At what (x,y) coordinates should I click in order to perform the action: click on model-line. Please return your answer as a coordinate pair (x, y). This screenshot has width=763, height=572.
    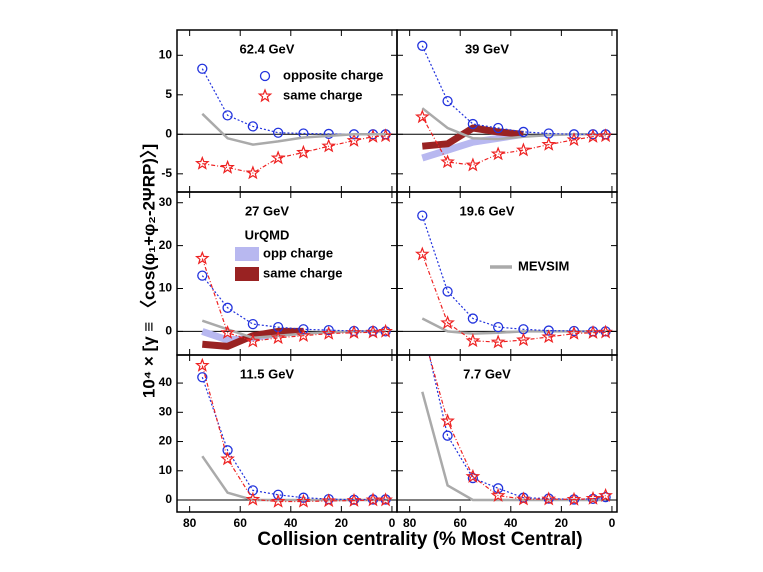
    Looking at the image, I should click on (293, 129).